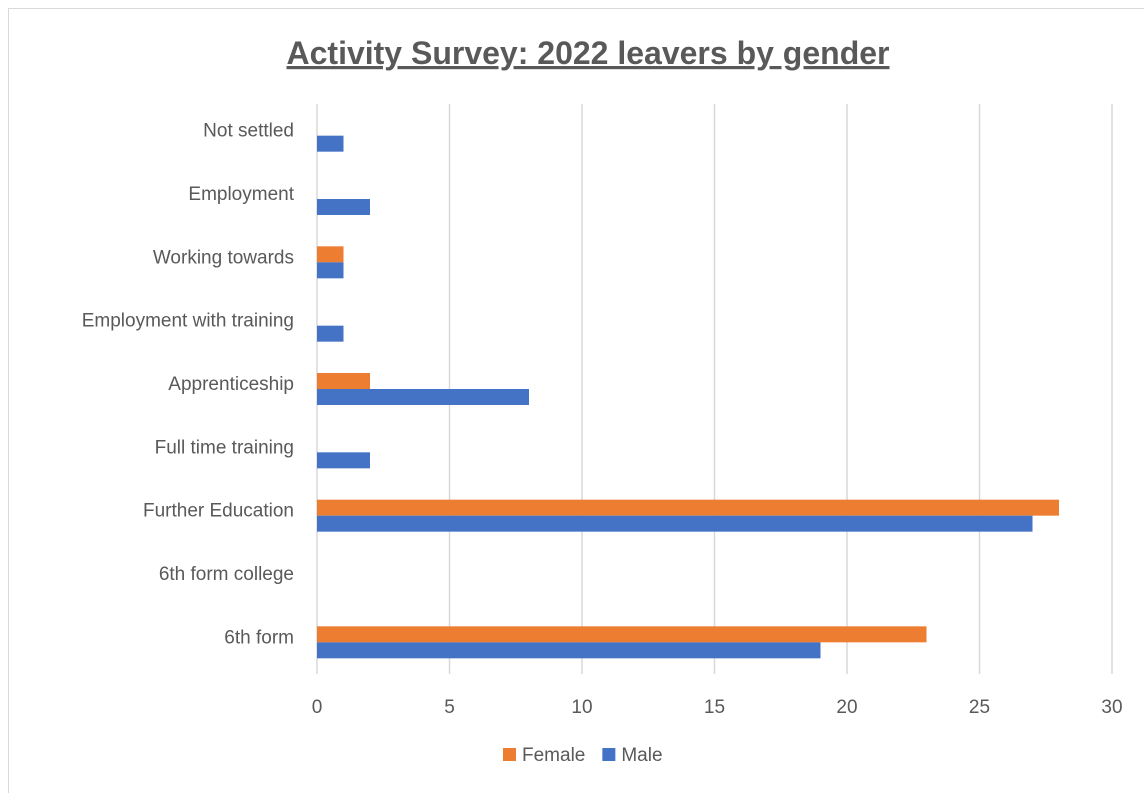  I want to click on x-tick-label: 20, so click(846, 707).